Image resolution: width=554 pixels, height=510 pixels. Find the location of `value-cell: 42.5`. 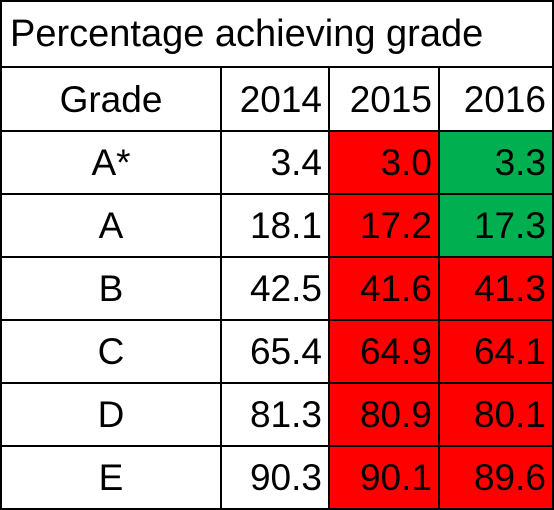

value-cell: 42.5 is located at coordinates (275, 288).